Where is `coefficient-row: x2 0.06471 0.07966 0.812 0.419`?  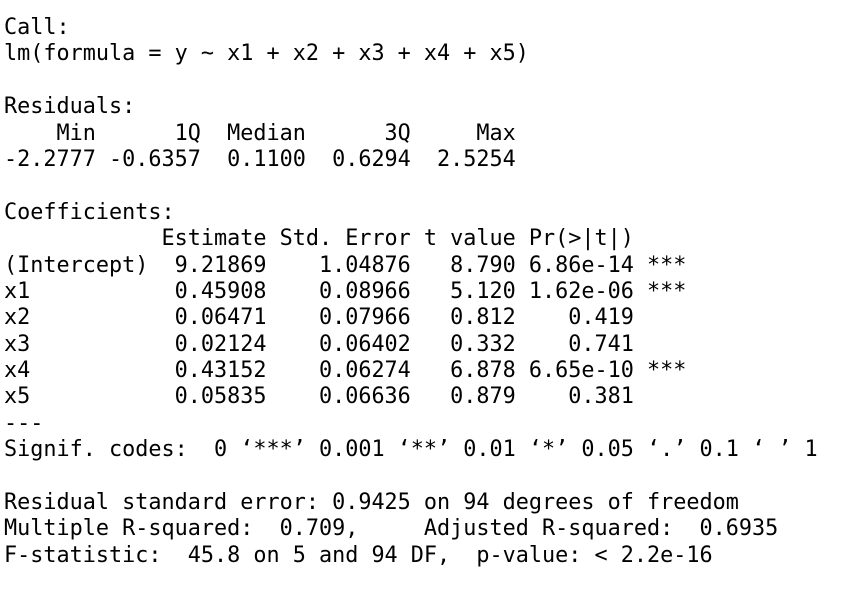 coefficient-row: x2 0.06471 0.07966 0.812 0.419 is located at coordinates (319, 318).